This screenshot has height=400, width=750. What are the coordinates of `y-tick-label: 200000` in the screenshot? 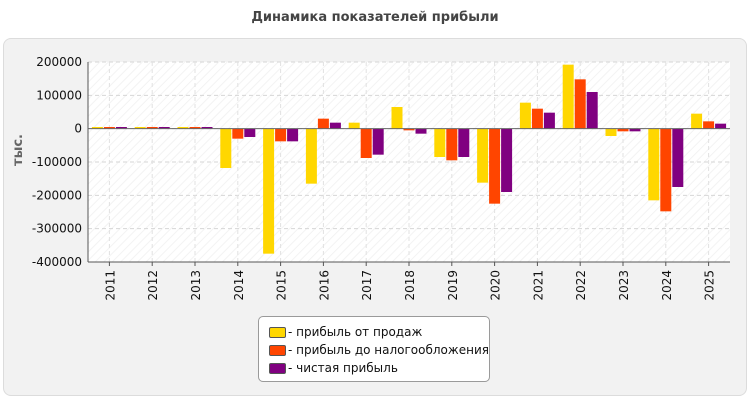 It's located at (59, 62).